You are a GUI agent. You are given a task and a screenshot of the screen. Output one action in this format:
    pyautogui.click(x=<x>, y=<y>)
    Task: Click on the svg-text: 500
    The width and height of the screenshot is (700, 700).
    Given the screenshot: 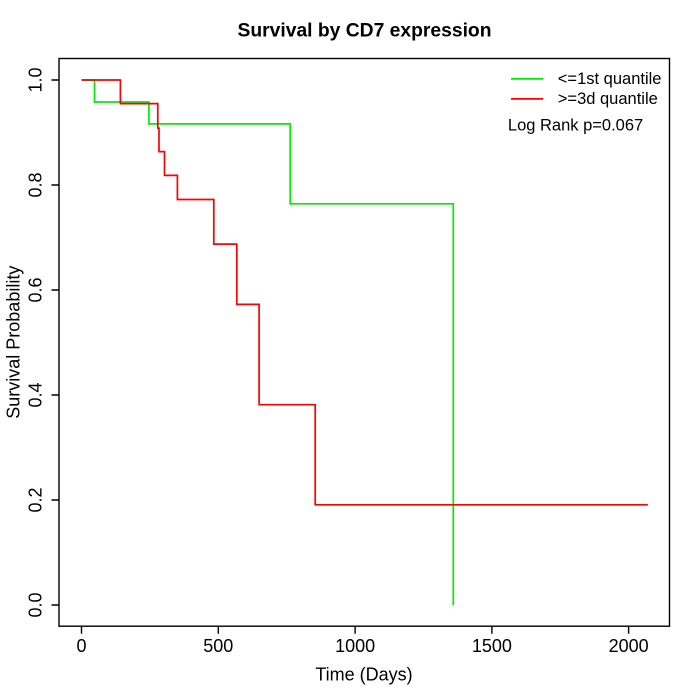 What is the action you would take?
    pyautogui.click(x=218, y=646)
    